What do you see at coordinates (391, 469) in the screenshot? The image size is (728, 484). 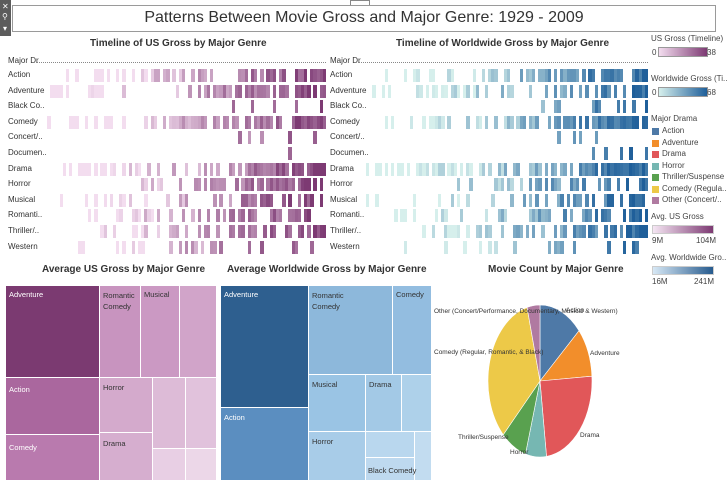 I see `treemap-ww-black-comedy: Black Comedy` at bounding box center [391, 469].